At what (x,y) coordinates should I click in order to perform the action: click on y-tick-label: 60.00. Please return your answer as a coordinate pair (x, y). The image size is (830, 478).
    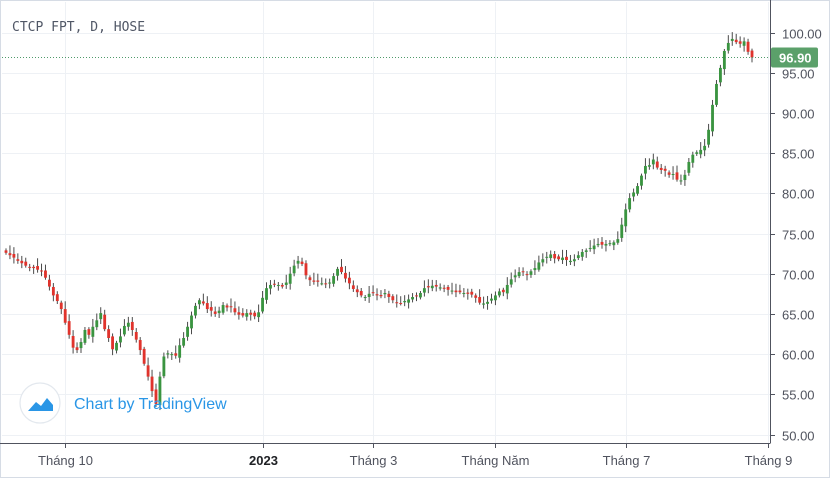
    Looking at the image, I should click on (798, 355).